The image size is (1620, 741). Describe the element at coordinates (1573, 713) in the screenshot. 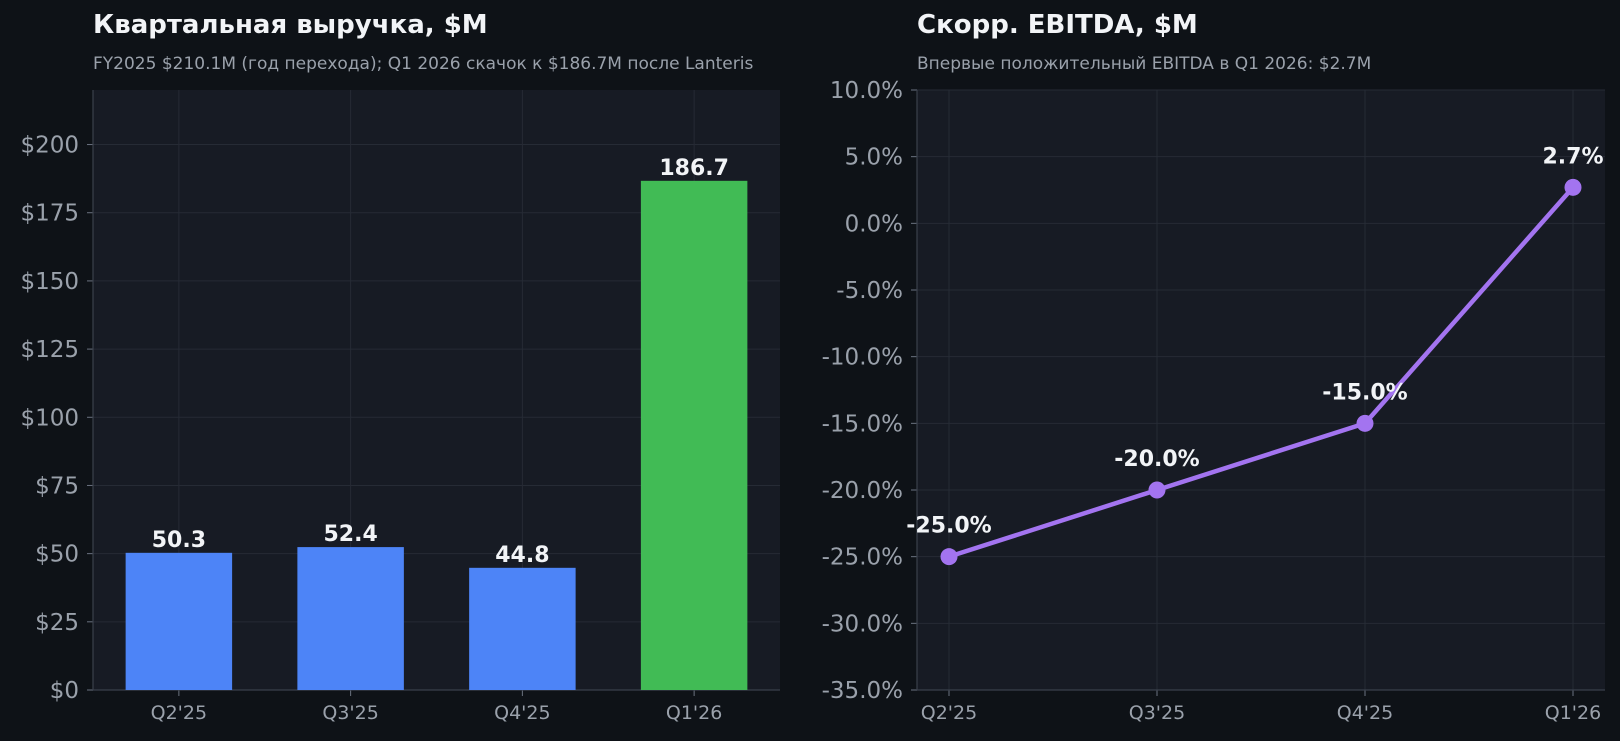

I see `ebitda-xtick-label: Q1'26` at that location.